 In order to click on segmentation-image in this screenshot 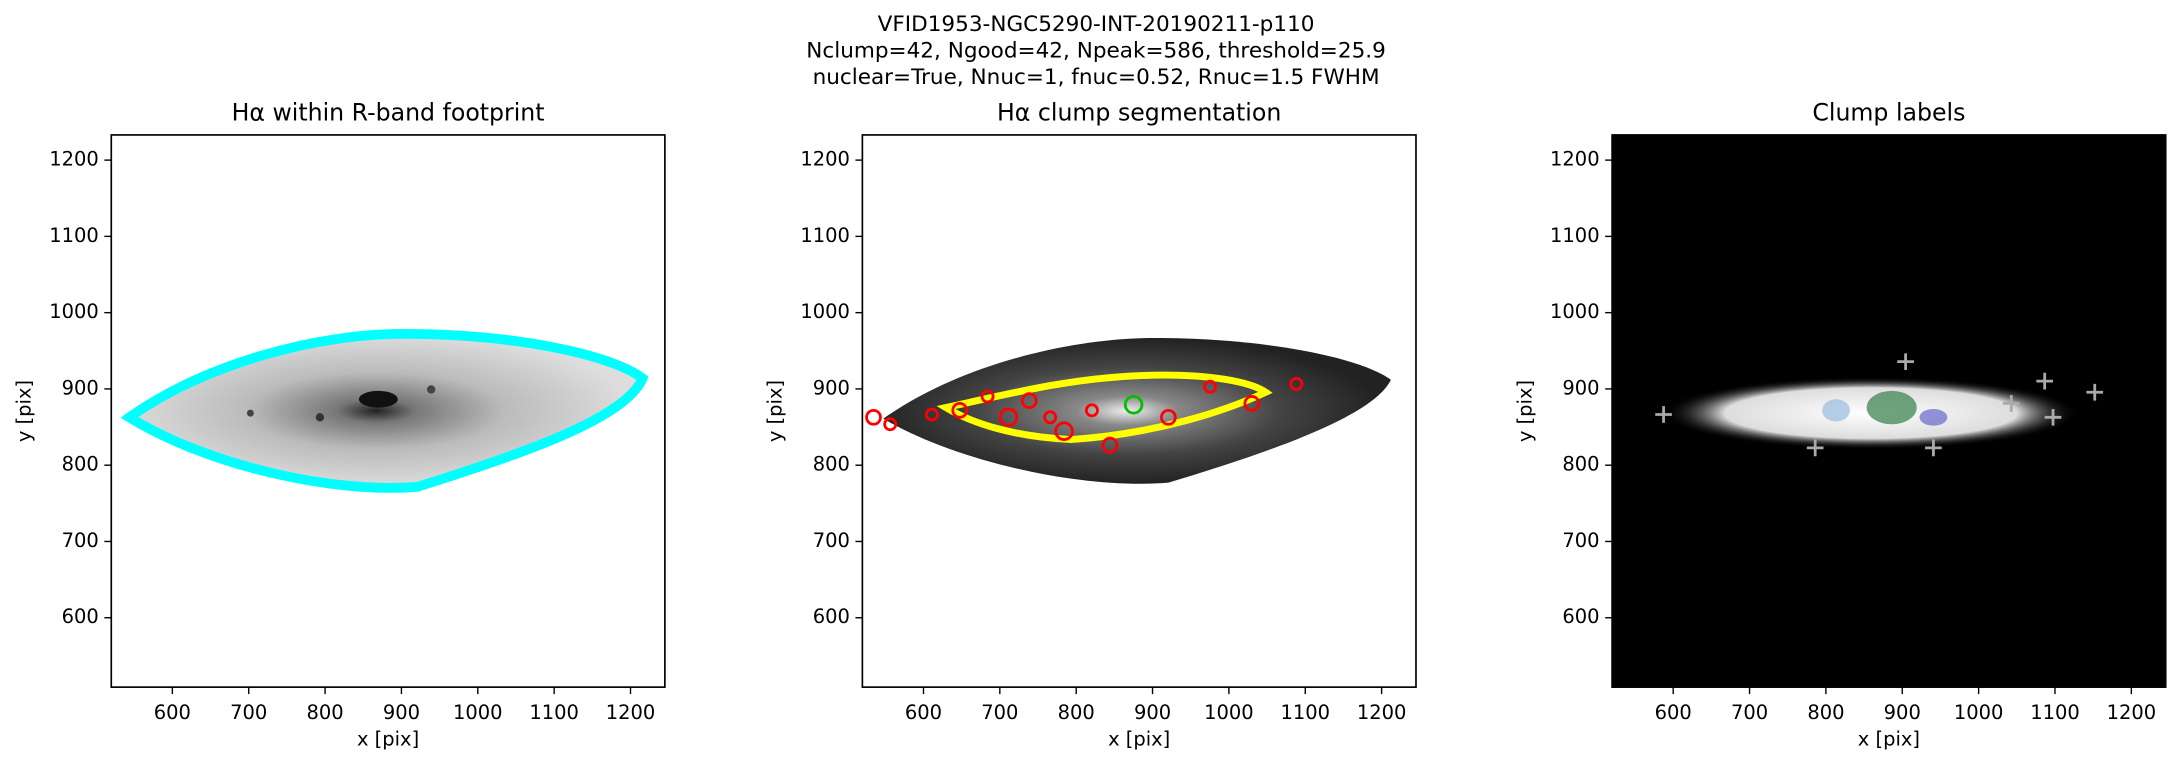, I will do `click(1128, 411)`.